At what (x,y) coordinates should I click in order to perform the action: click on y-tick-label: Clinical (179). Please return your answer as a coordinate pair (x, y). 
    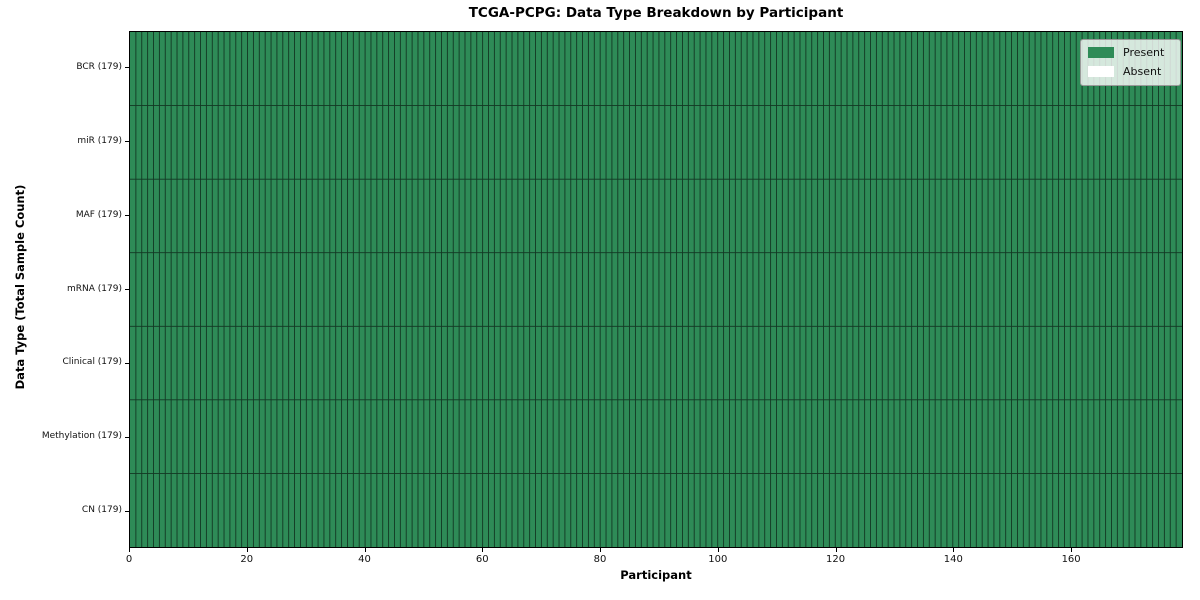
    Looking at the image, I should click on (92, 362).